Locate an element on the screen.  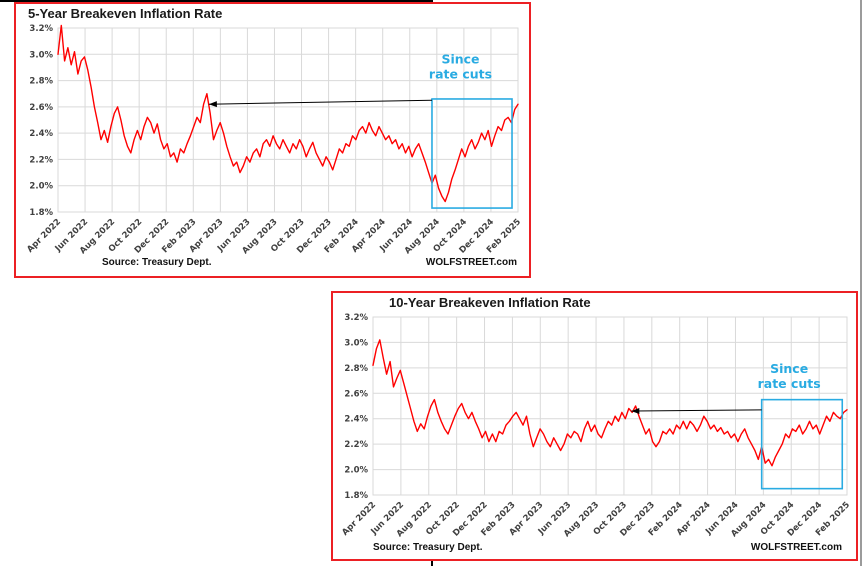
cursor-caret-artifact is located at coordinates (432, 561).